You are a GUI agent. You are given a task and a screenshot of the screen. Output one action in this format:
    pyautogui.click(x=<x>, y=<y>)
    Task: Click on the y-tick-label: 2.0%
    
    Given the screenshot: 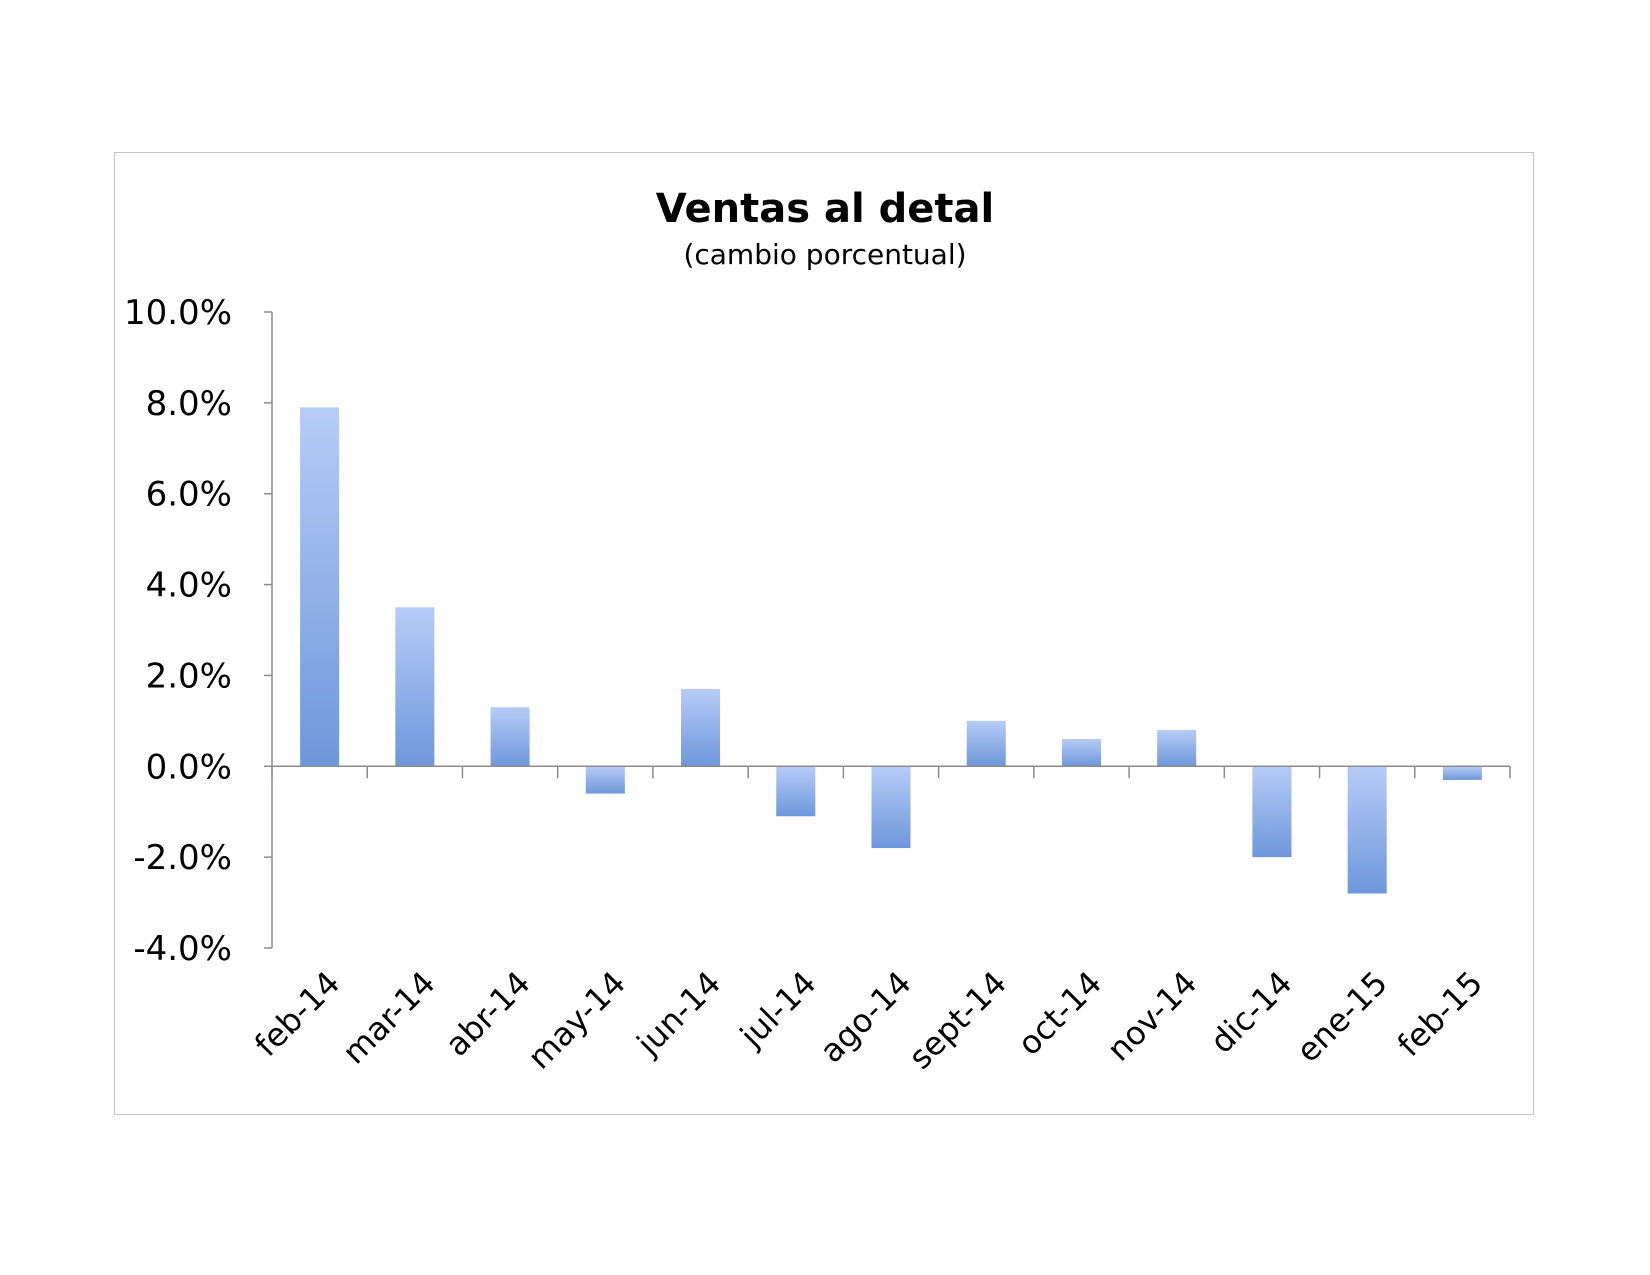 What is the action you would take?
    pyautogui.click(x=189, y=676)
    